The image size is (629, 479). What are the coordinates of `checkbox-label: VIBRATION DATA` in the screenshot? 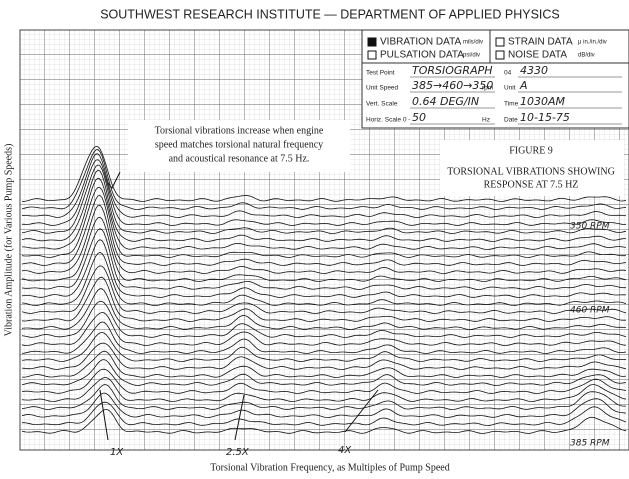 It's located at (420, 42).